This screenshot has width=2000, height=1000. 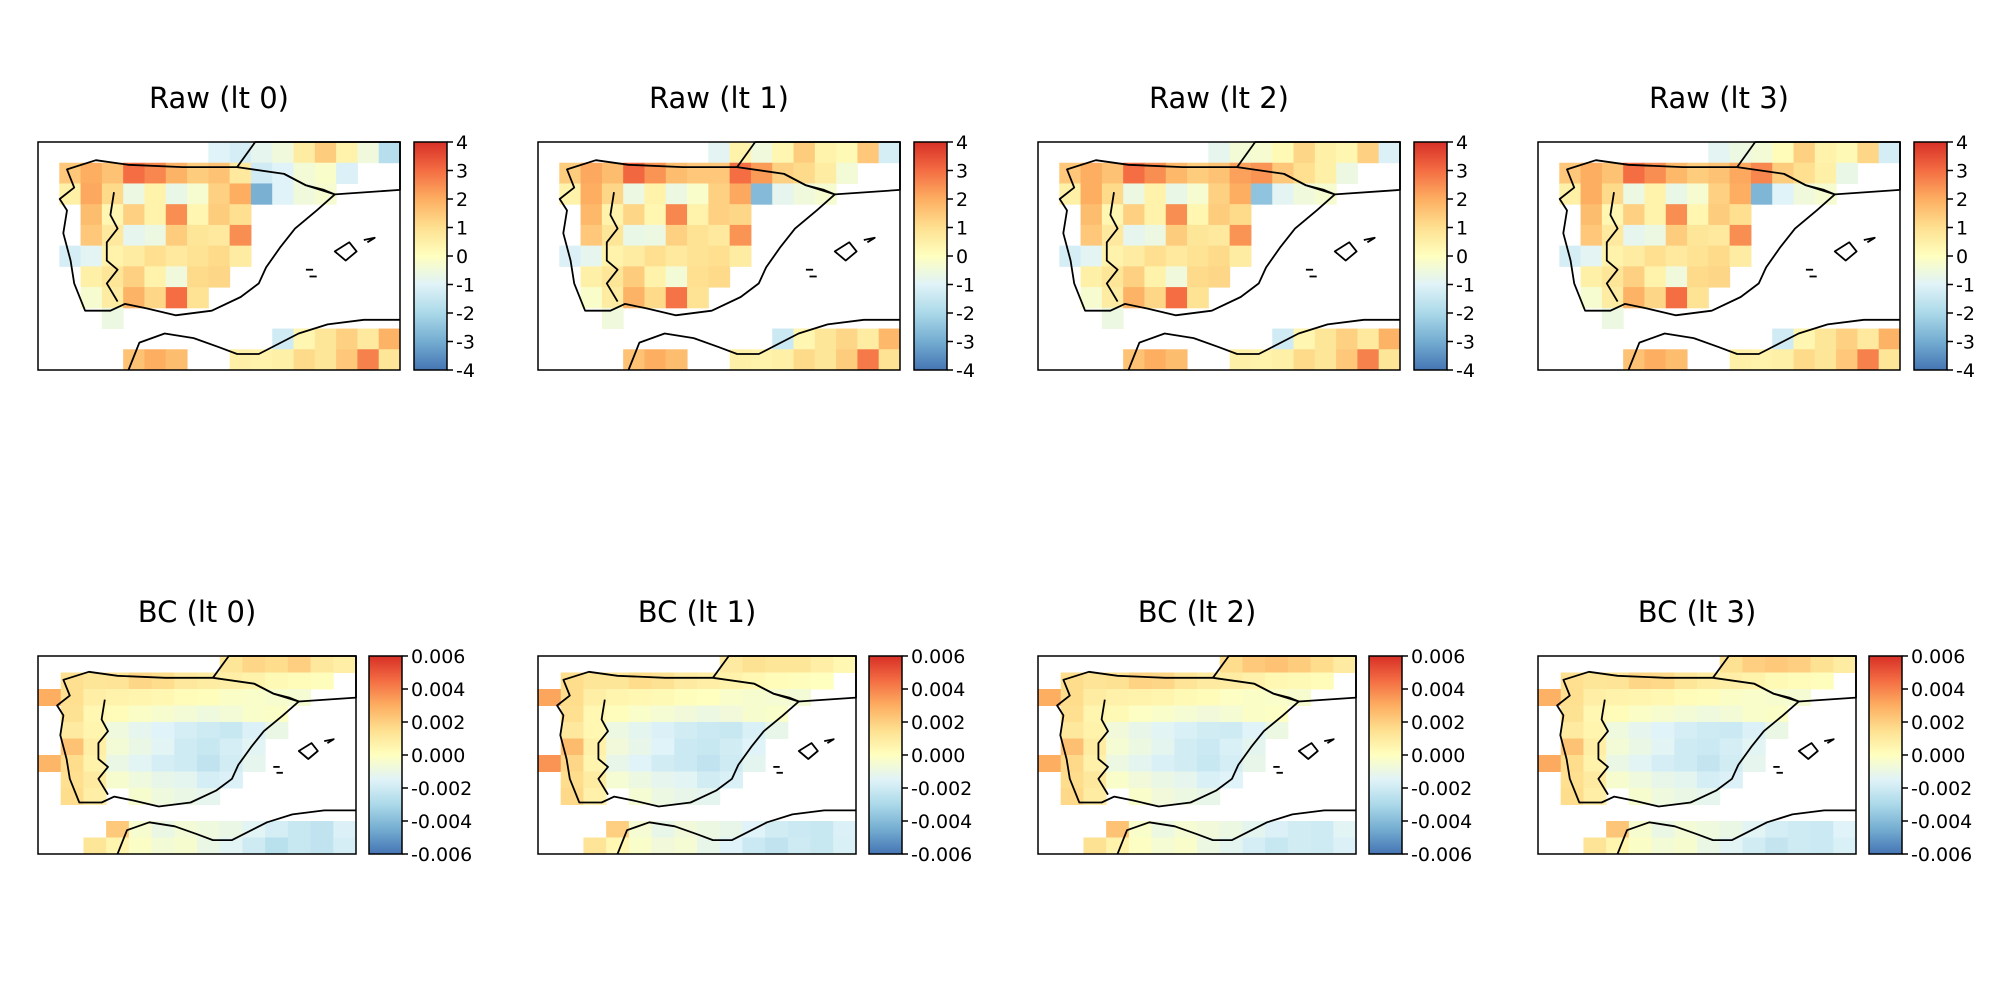 What do you see at coordinates (465, 286) in the screenshot?
I see `colorbar-tick-label: -1` at bounding box center [465, 286].